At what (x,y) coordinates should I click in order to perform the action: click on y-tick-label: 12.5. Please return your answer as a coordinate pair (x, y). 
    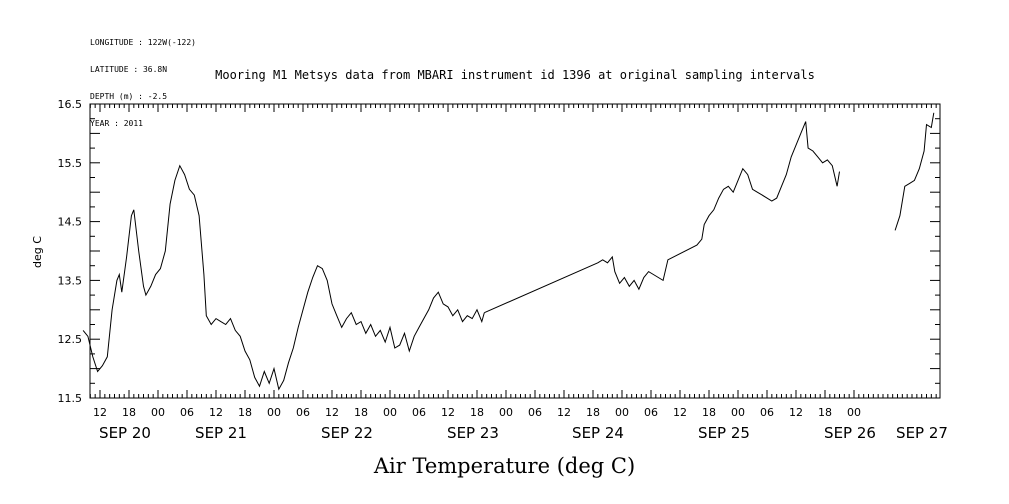
    Looking at the image, I should click on (70, 339).